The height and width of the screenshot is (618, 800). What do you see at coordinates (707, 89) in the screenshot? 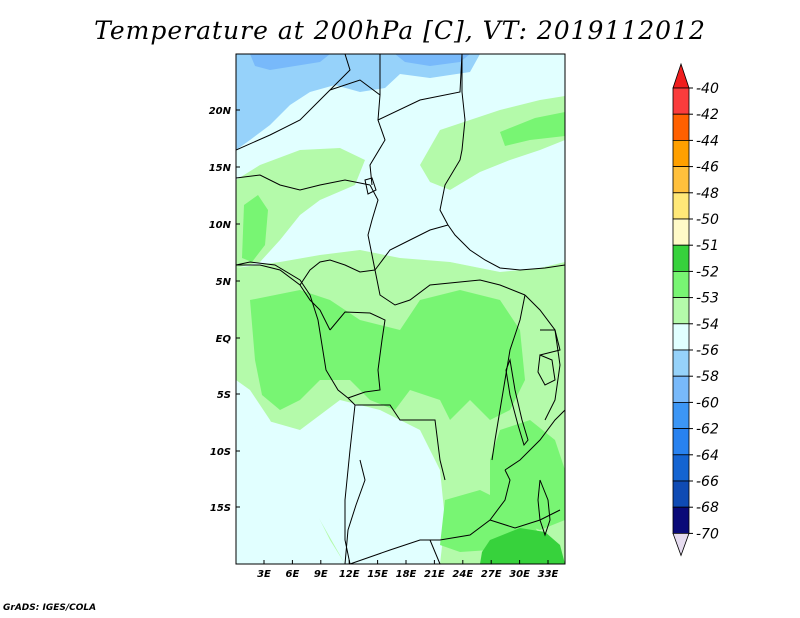
I see `colorbar-label: -40` at bounding box center [707, 89].